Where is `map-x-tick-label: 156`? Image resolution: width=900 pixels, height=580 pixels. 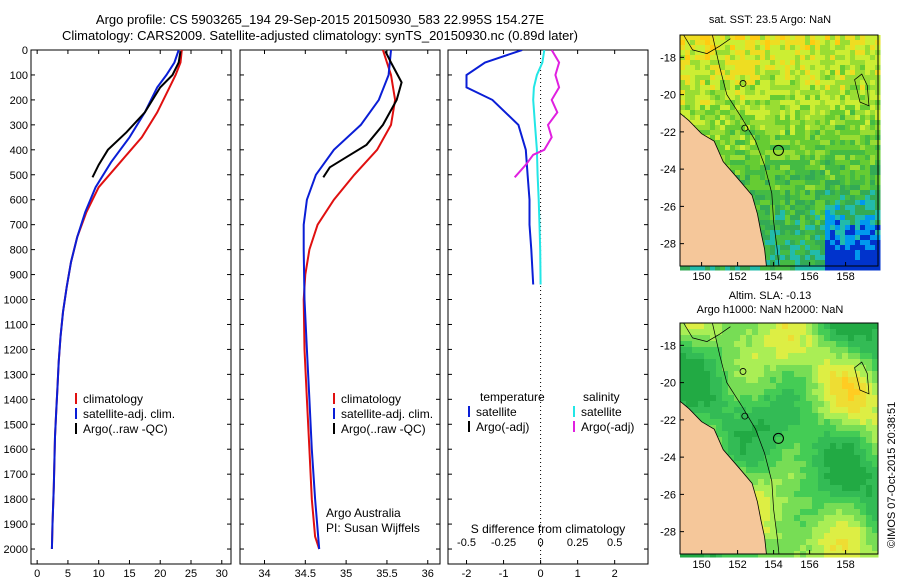
map-x-tick-label: 156 is located at coordinates (809, 277).